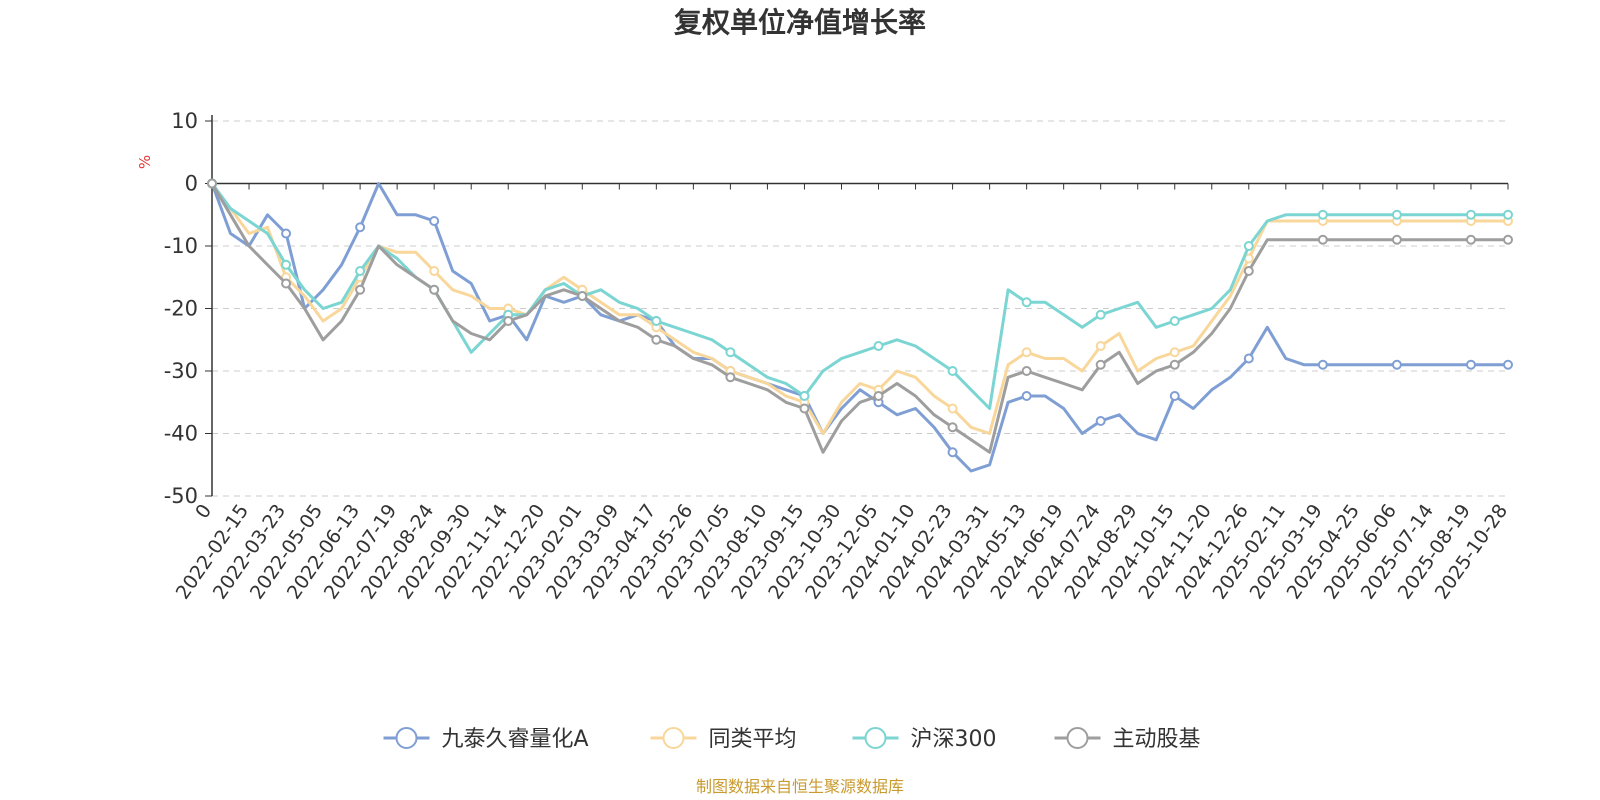 The width and height of the screenshot is (1600, 800). What do you see at coordinates (181, 371) in the screenshot?
I see `y-tick-label: -30` at bounding box center [181, 371].